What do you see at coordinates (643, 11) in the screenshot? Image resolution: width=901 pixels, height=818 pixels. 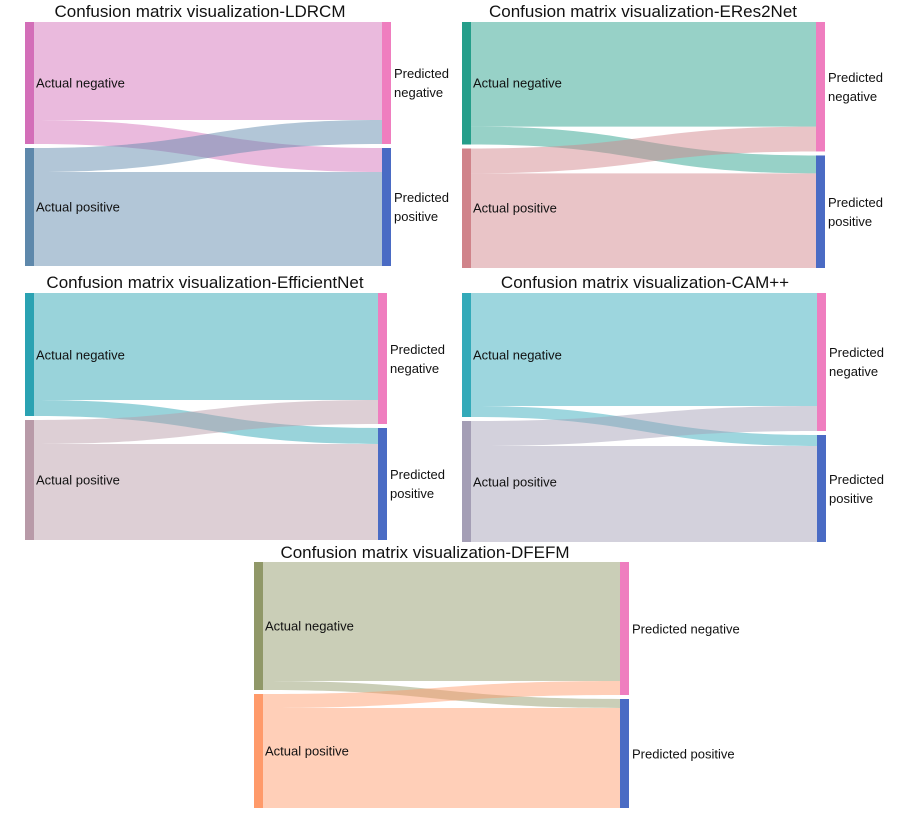 I see `chart-title: Confusion matrix visualization-ERes2Net` at bounding box center [643, 11].